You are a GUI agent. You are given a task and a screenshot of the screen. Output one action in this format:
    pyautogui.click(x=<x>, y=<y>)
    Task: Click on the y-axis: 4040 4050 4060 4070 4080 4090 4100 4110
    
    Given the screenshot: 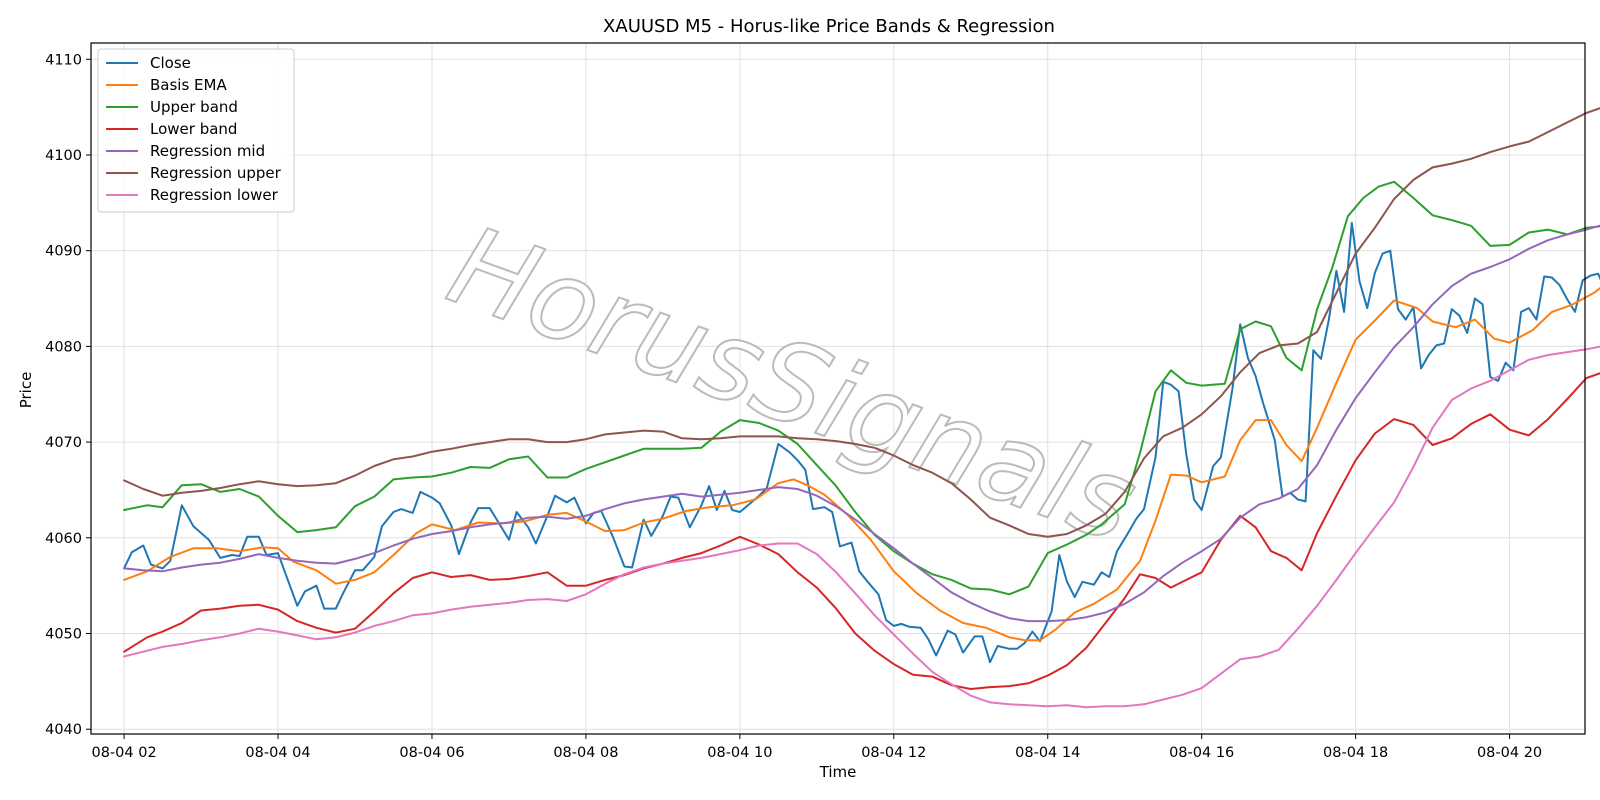 What is the action you would take?
    pyautogui.click(x=68, y=395)
    